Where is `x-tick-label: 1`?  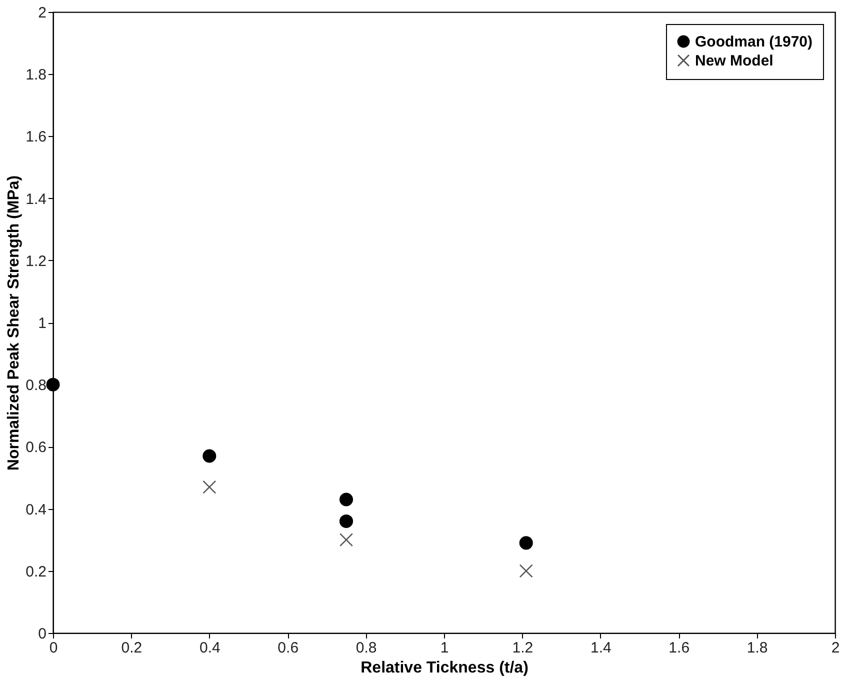
x-tick-label: 1 is located at coordinates (444, 648).